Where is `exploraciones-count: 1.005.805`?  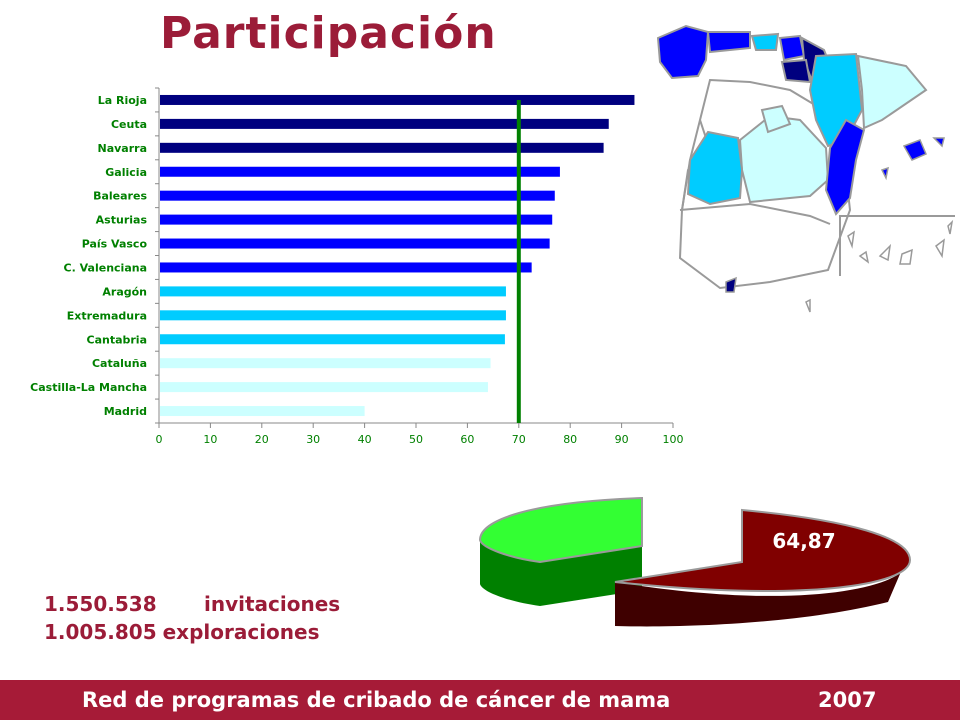 exploraciones-count: 1.005.805 is located at coordinates (100, 632).